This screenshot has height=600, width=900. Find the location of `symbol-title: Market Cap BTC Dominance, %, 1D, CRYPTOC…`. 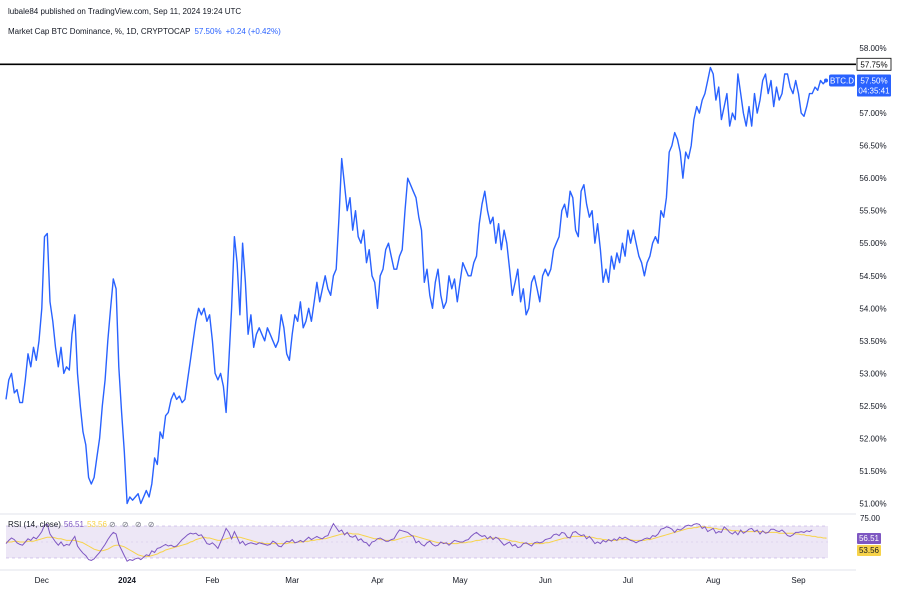

symbol-title: Market Cap BTC Dominance, %, 1D, CRYPTOC… is located at coordinates (99, 31).